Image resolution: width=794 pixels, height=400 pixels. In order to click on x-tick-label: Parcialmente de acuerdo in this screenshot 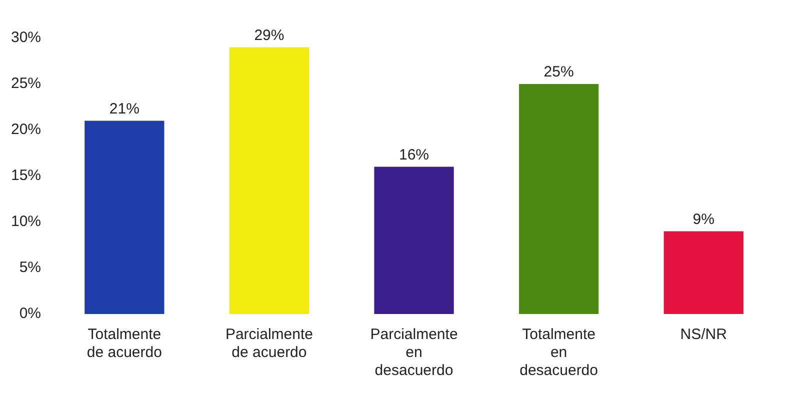, I will do `click(269, 344)`.